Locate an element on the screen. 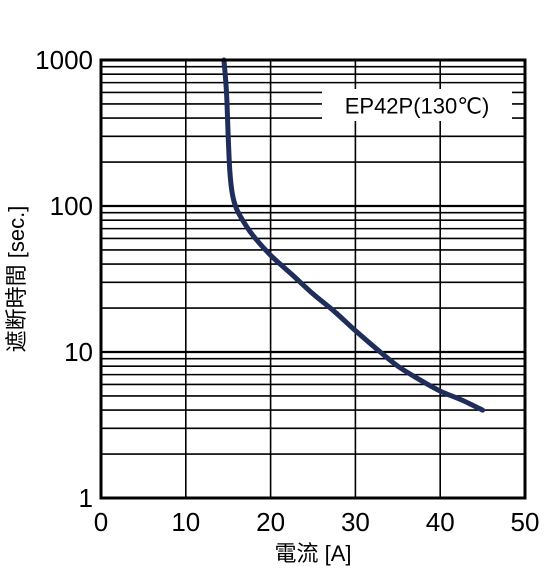 Image resolution: width=546 pixels, height=574 pixels. legend-box is located at coordinates (417, 105).